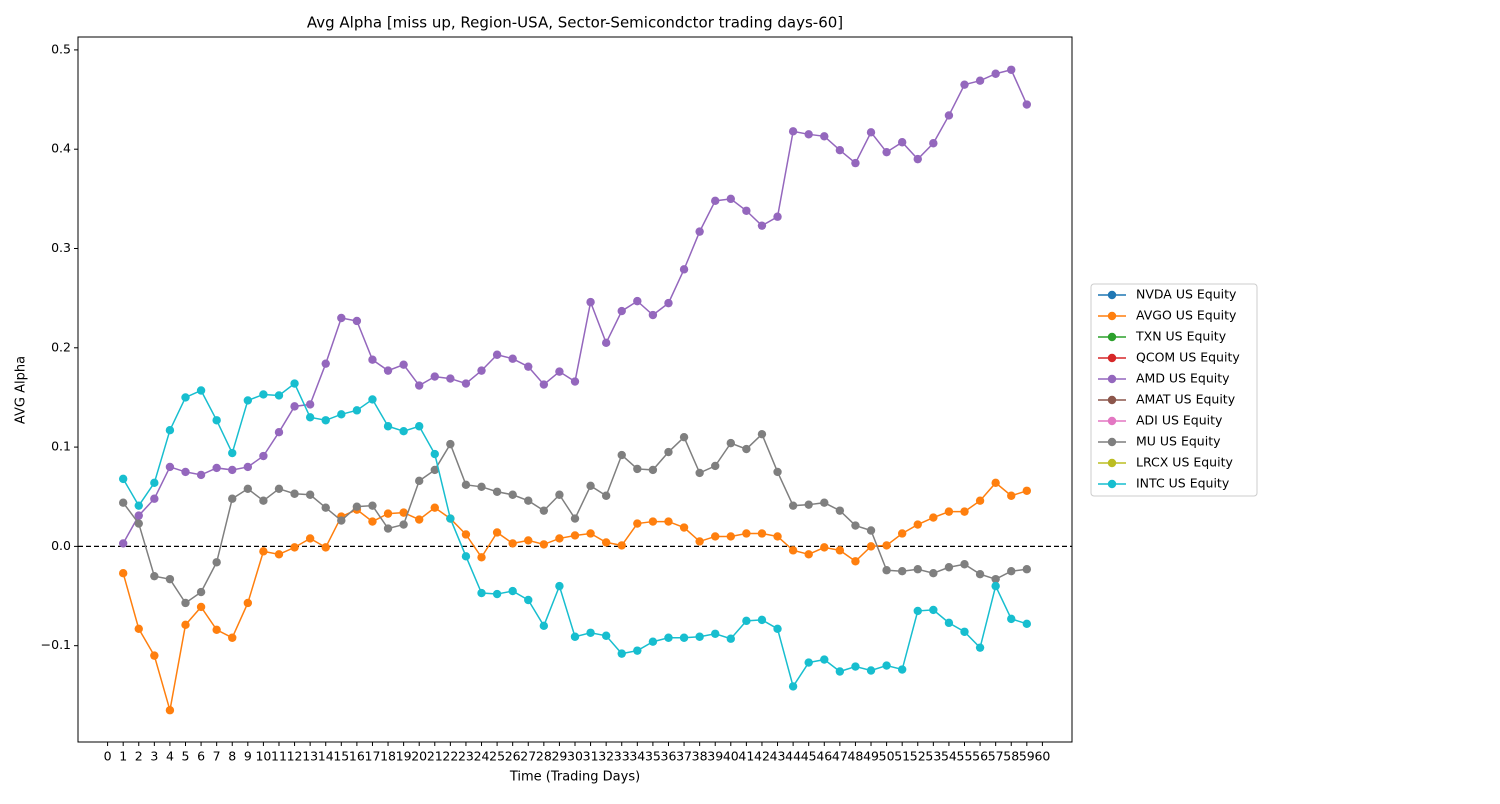 The height and width of the screenshot is (804, 1500). What do you see at coordinates (170, 756) in the screenshot?
I see `x-tick-label: 4` at bounding box center [170, 756].